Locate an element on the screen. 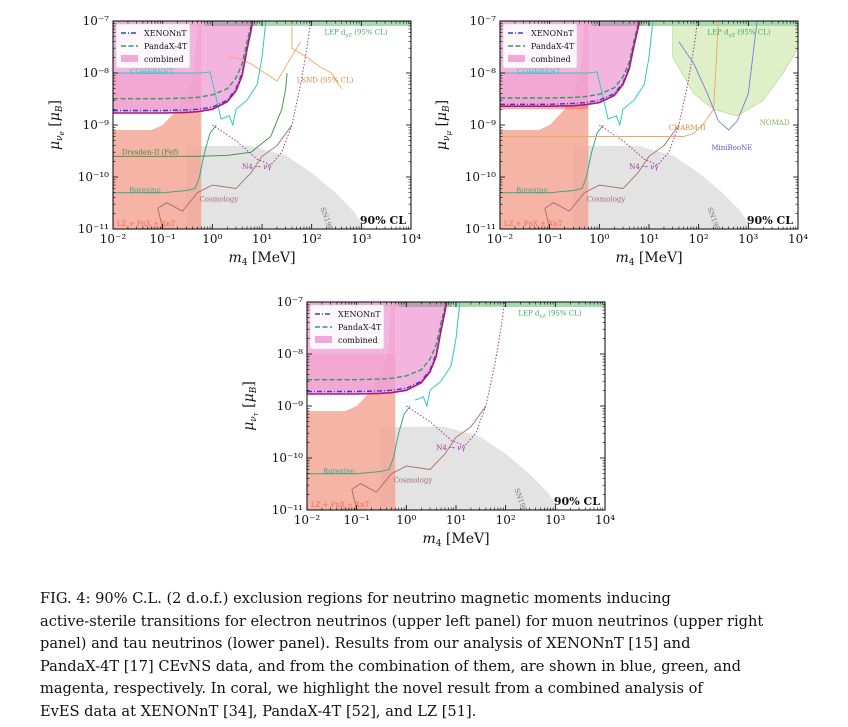 This screenshot has height=727, width=848. x-tick-label: 10⁰ is located at coordinates (406, 520).